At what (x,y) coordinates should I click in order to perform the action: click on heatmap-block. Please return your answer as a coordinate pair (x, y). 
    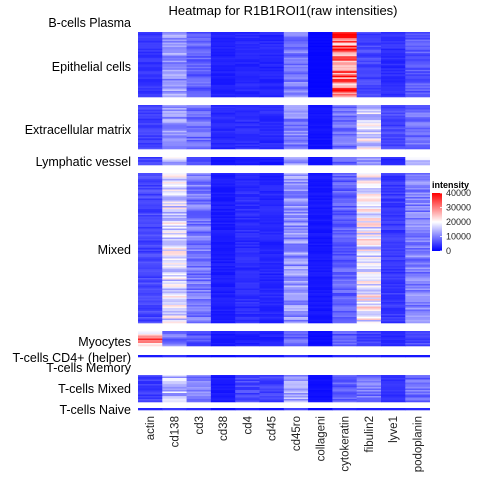
    Looking at the image, I should click on (284, 65).